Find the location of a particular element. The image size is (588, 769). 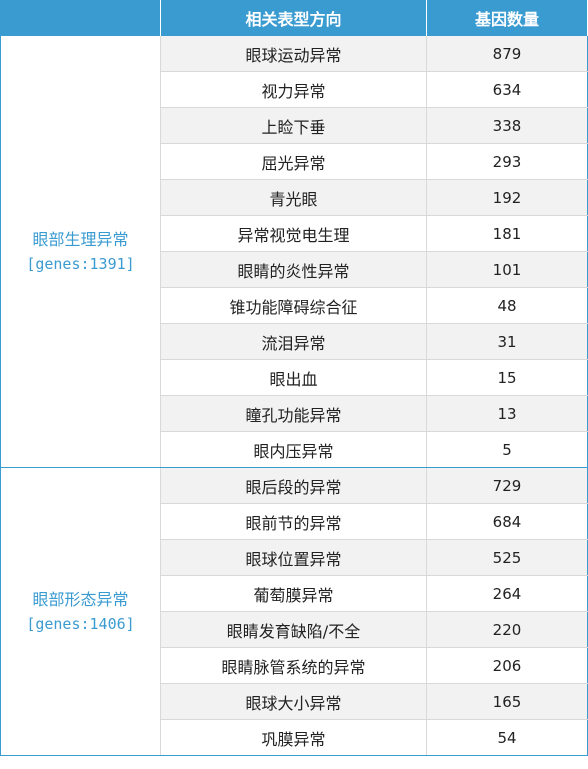

gene-count-cell: 101 is located at coordinates (507, 269).